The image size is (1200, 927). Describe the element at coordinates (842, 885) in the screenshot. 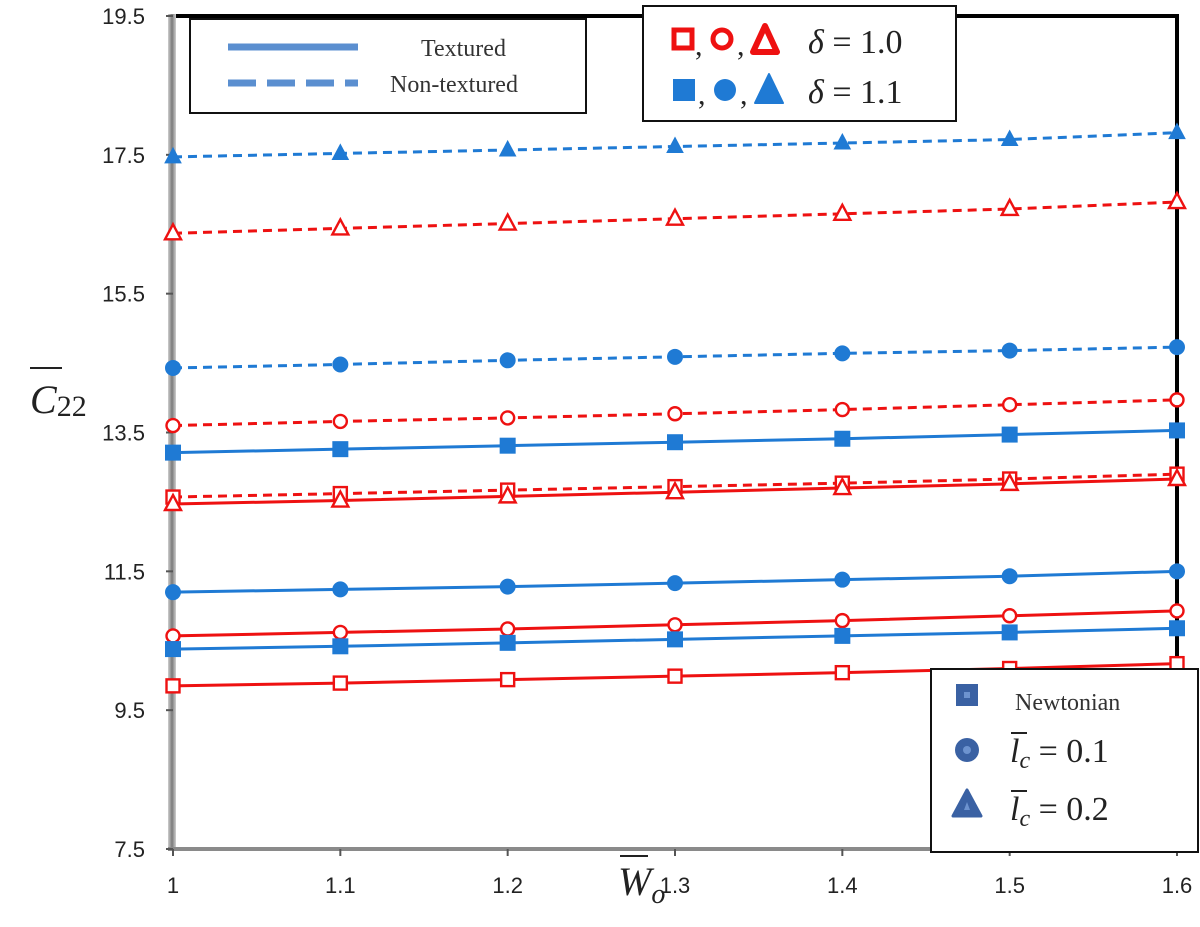

I see `x-tick-label: 1.4` at that location.